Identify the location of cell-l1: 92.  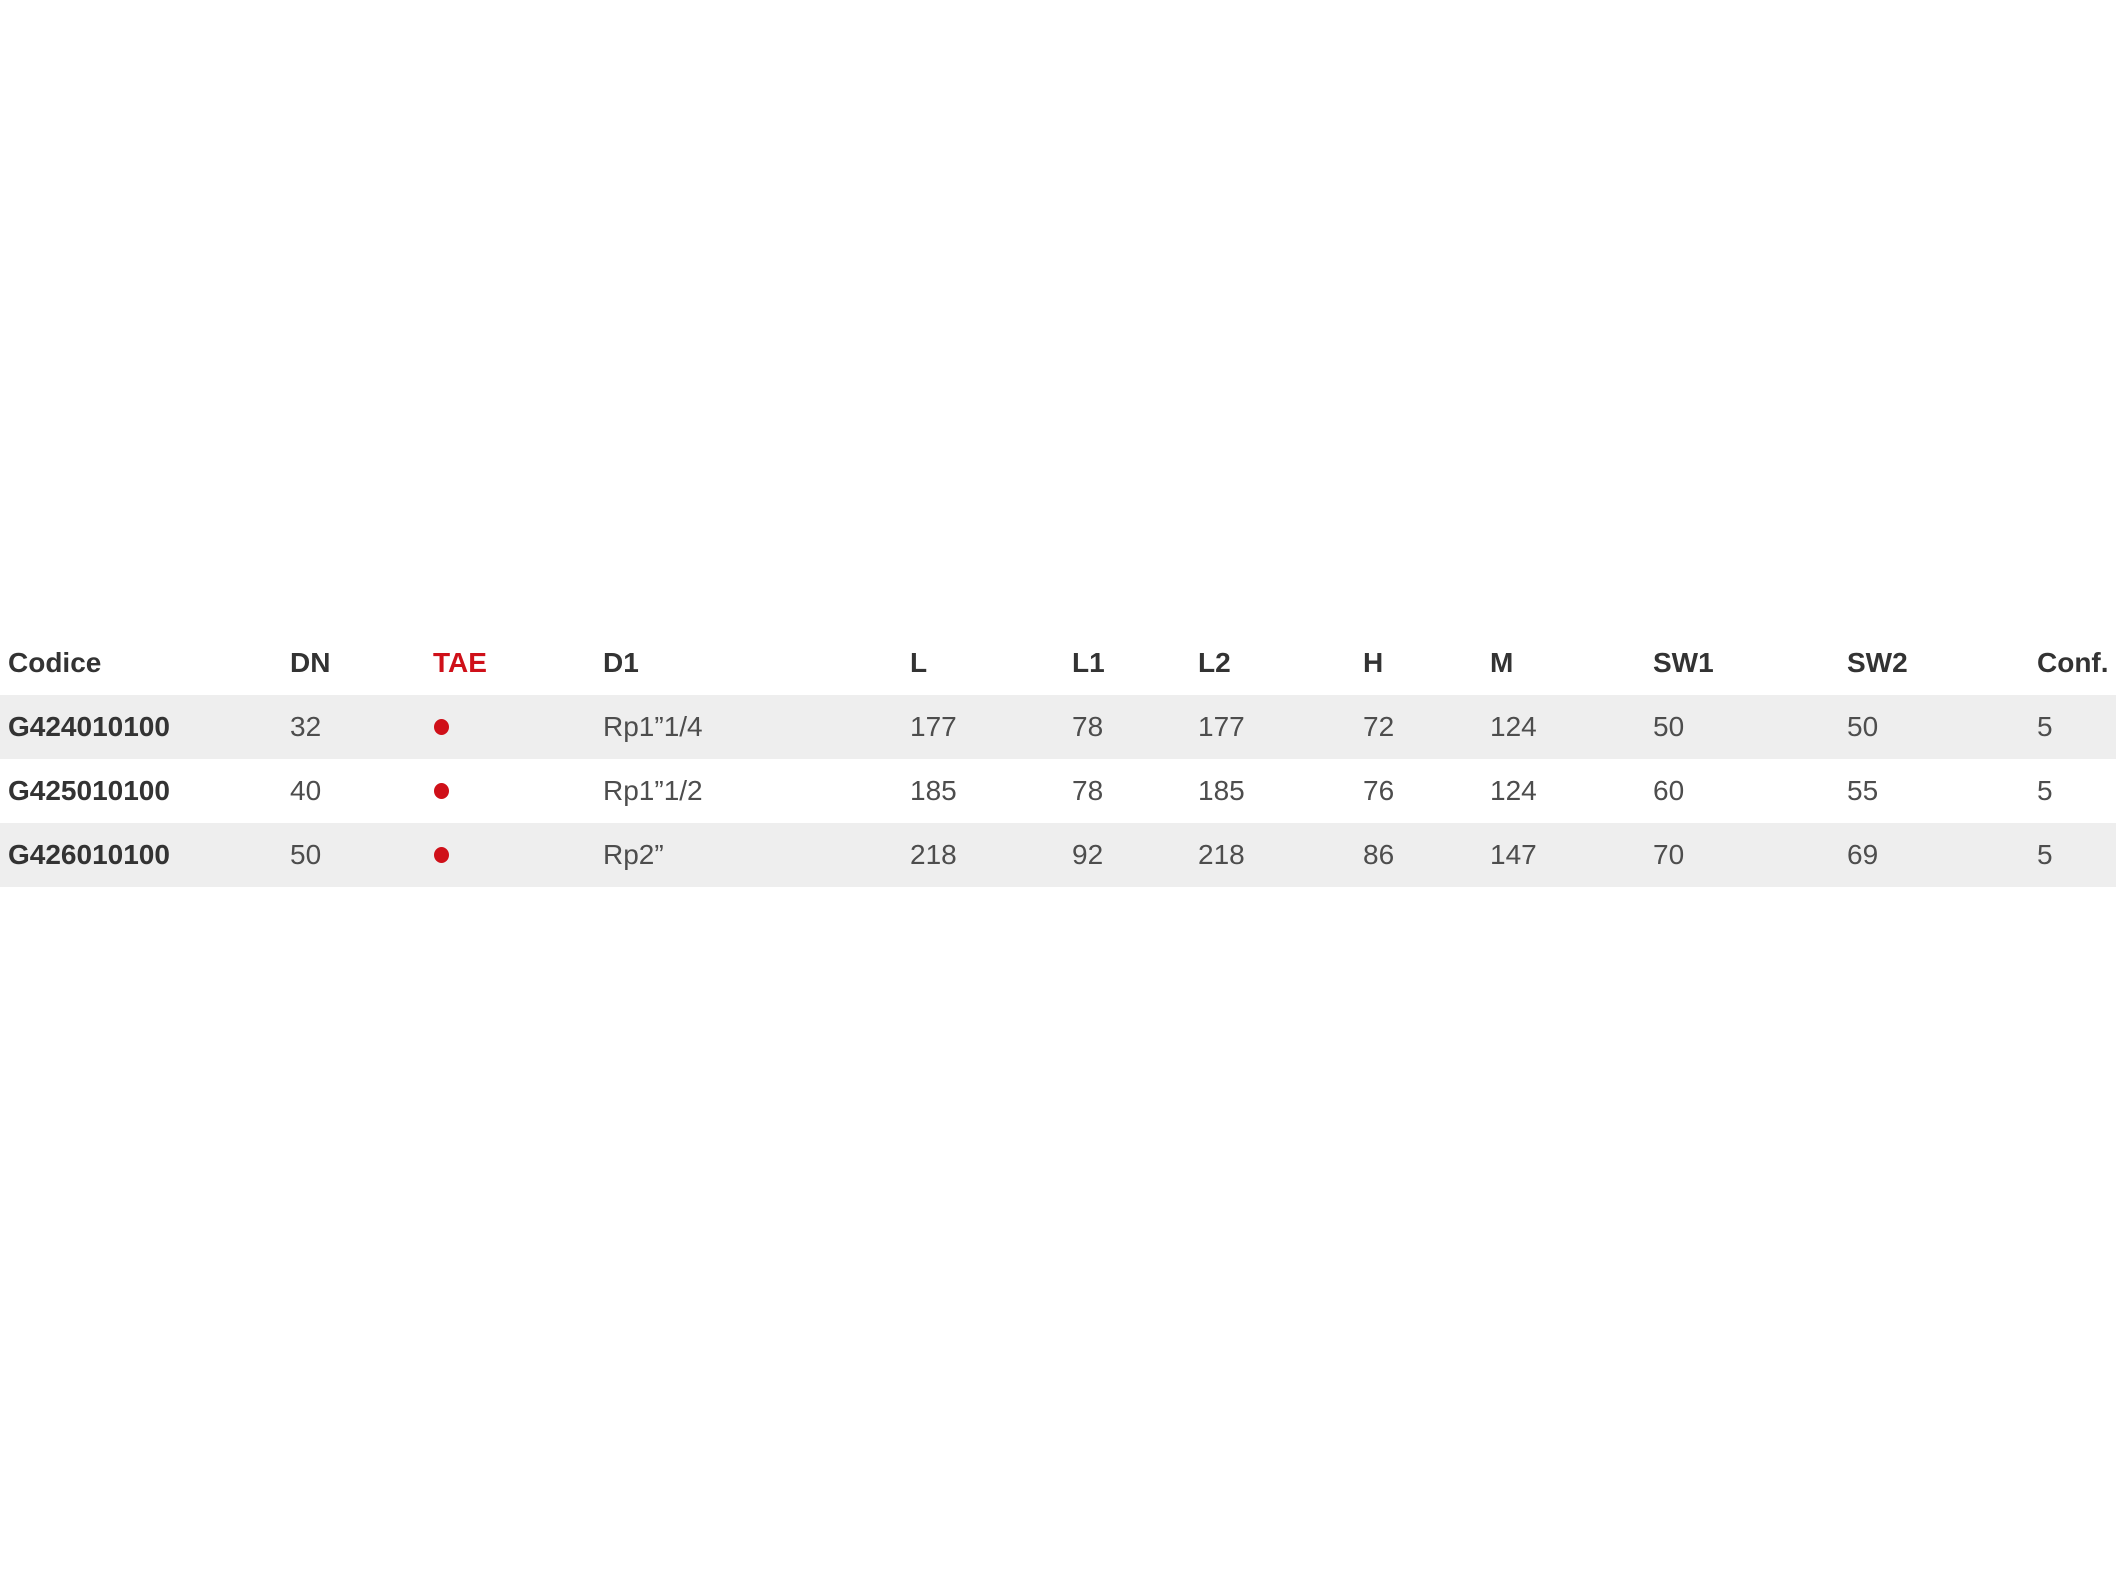
(1088, 854).